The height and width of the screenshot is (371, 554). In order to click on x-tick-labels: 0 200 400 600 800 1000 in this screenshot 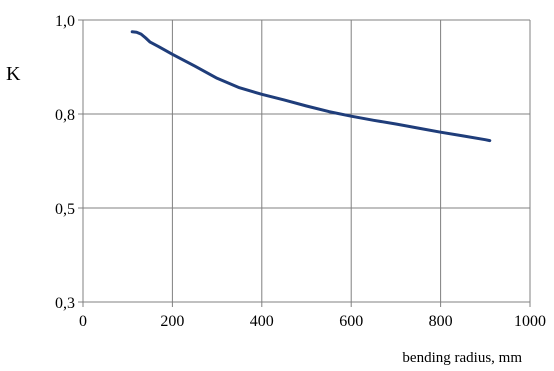, I will do `click(312, 321)`.